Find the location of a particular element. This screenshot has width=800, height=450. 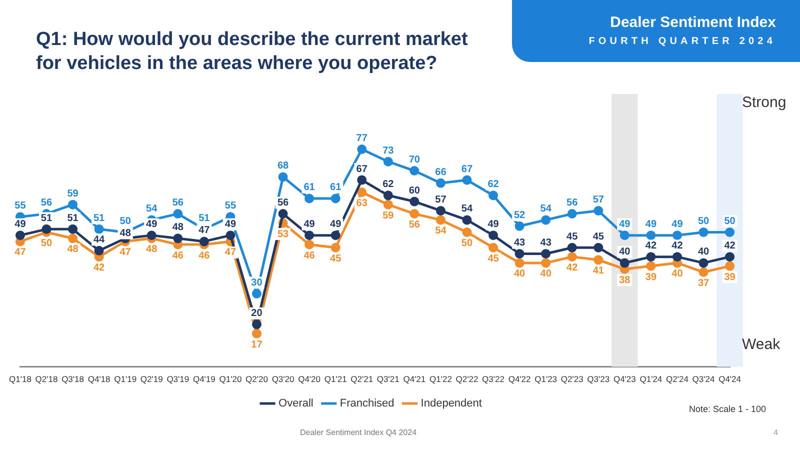

data-label: 63 is located at coordinates (362, 204).